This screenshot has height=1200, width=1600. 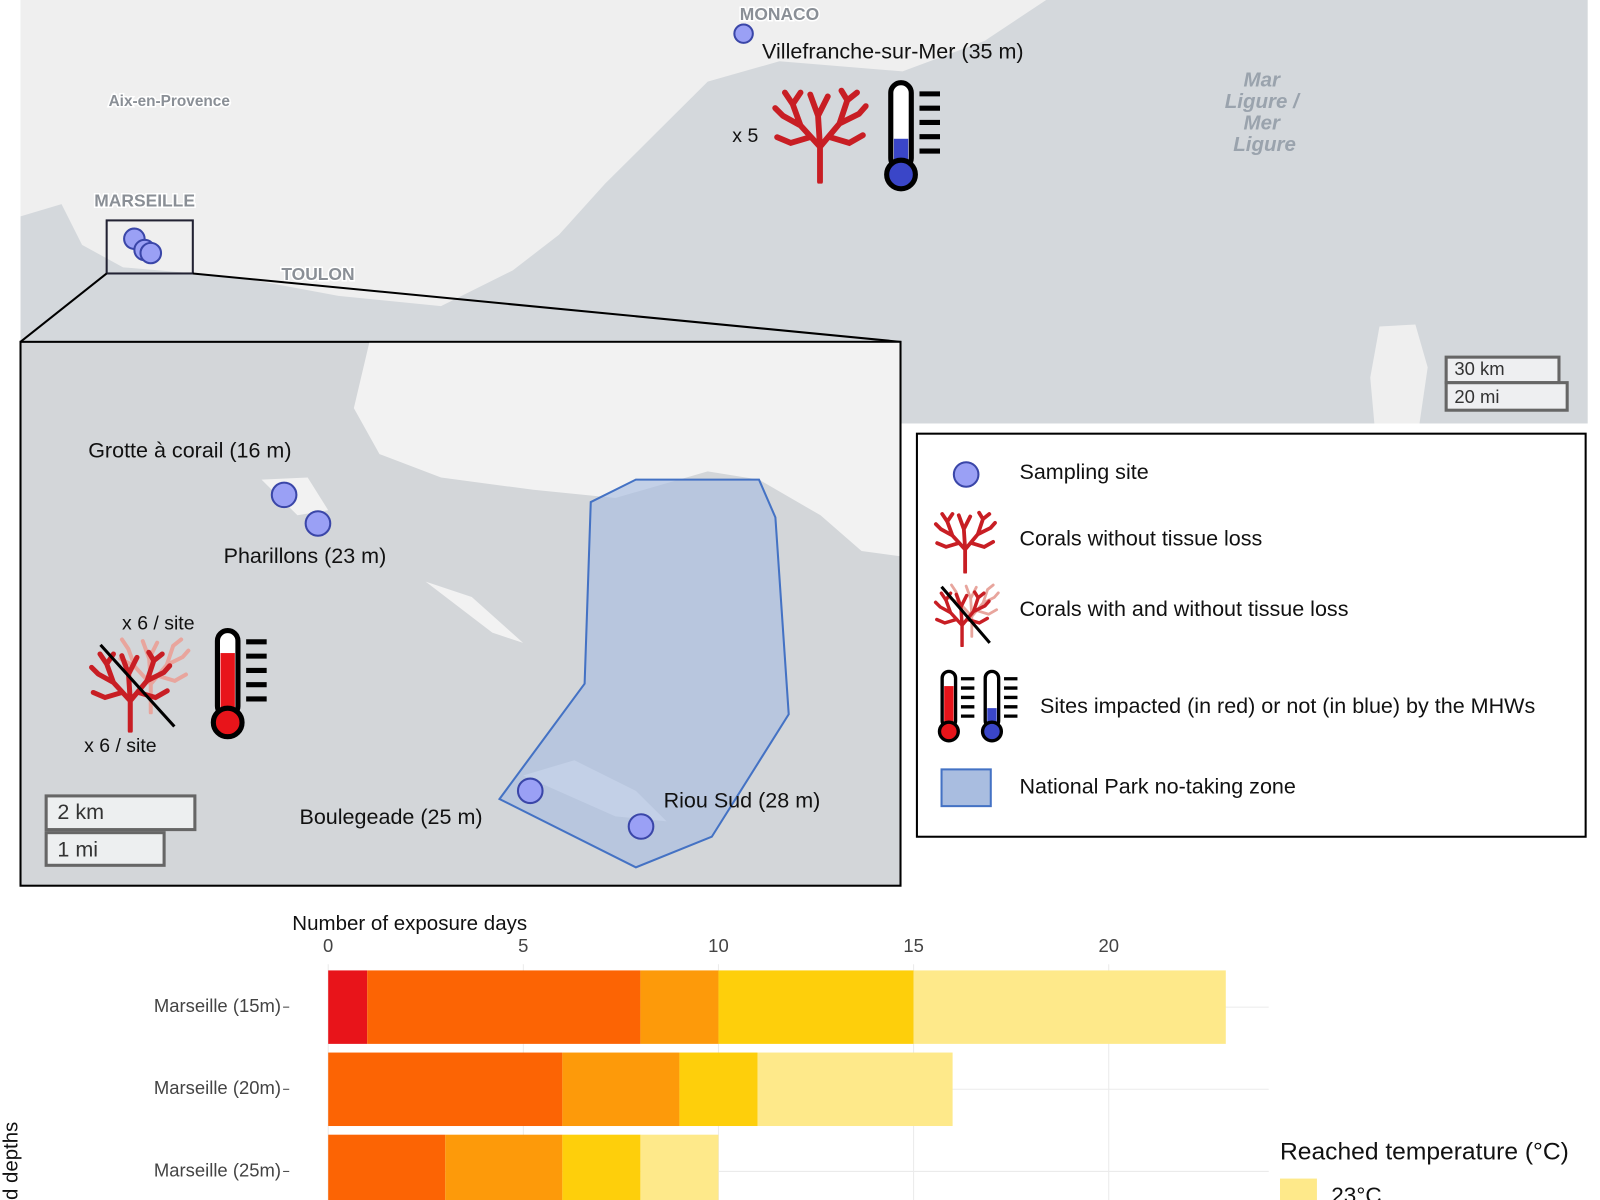 What do you see at coordinates (742, 801) in the screenshot?
I see `site-label: Riou Sud (28 m)` at bounding box center [742, 801].